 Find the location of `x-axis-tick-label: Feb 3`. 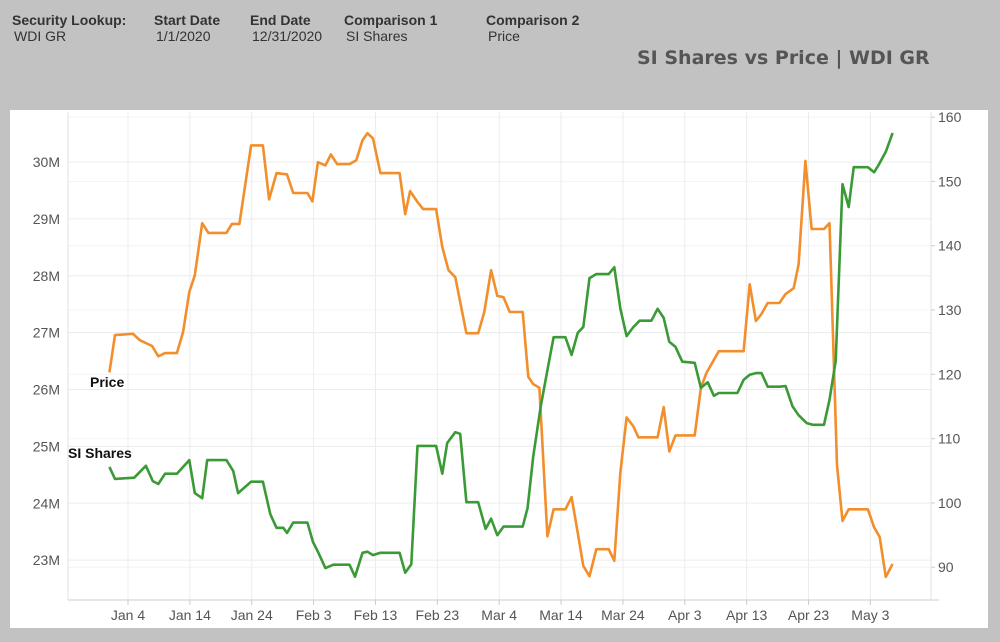

x-axis-tick-label: Feb 3 is located at coordinates (314, 615).